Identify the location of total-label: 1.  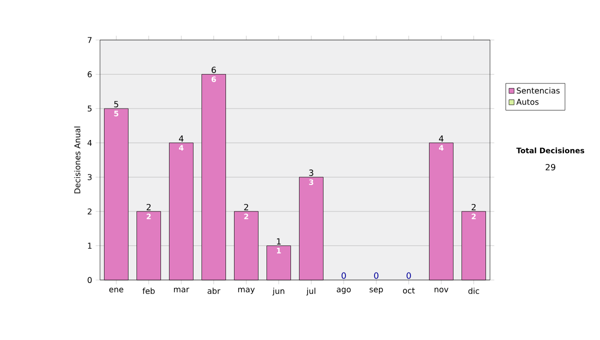
(278, 241).